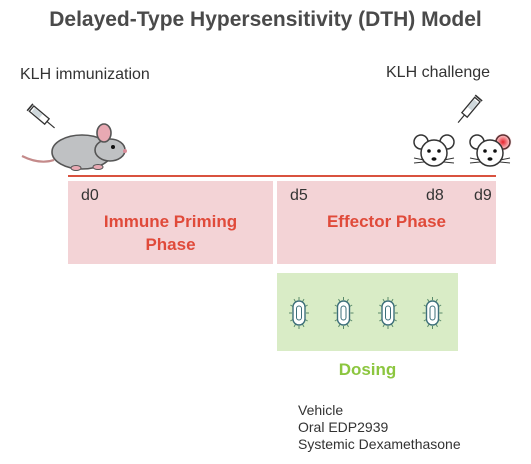 This screenshot has width=531, height=464. Describe the element at coordinates (367, 369) in the screenshot. I see `dosing-label: Dosing` at that location.